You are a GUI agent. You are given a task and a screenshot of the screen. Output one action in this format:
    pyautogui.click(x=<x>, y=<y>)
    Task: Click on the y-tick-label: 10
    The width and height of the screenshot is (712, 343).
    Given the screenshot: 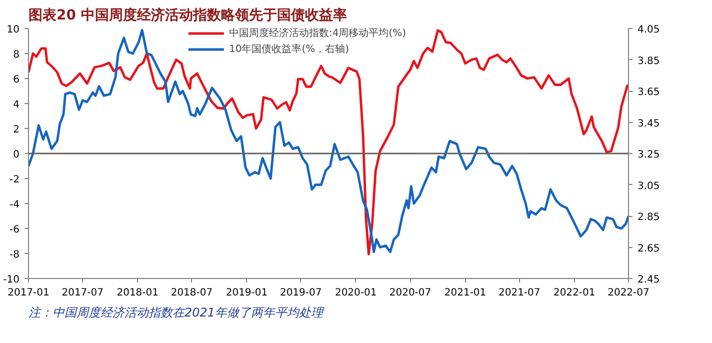 What is the action you would take?
    pyautogui.click(x=13, y=30)
    